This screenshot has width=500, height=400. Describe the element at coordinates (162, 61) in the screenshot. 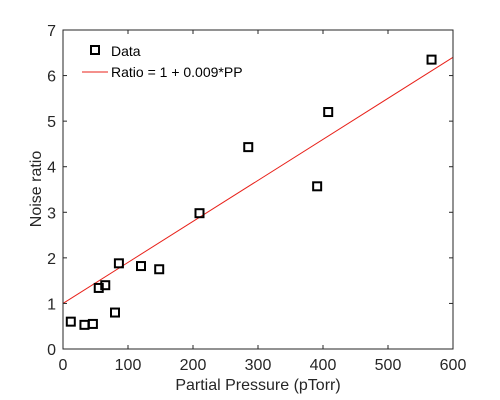

I see `legend: Data Ratio = 1 + 0.009*PP` at that location.